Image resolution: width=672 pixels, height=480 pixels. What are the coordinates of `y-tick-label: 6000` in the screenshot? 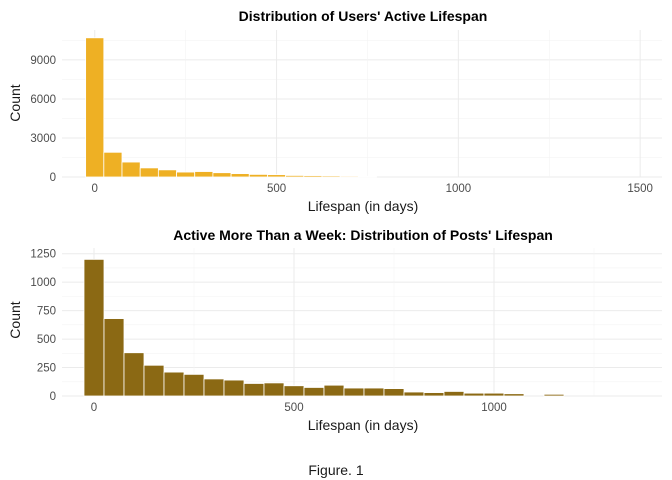 It's located at (43, 100).